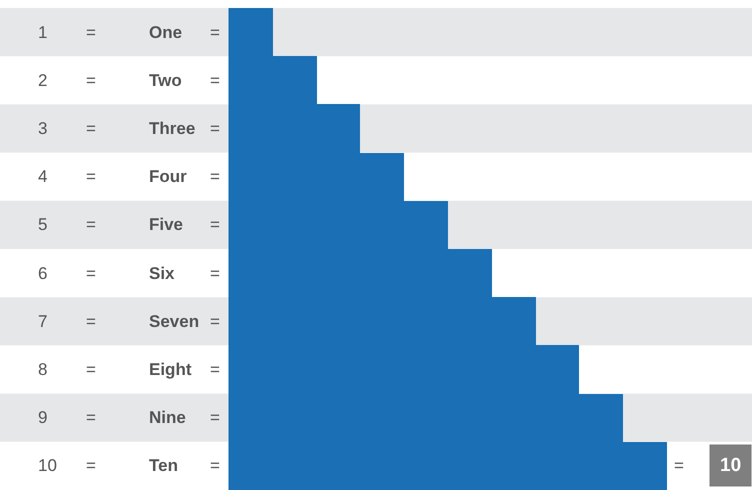 Image resolution: width=752 pixels, height=490 pixels. What do you see at coordinates (129, 321) in the screenshot?
I see `category-label: 7 = Seven =` at bounding box center [129, 321].